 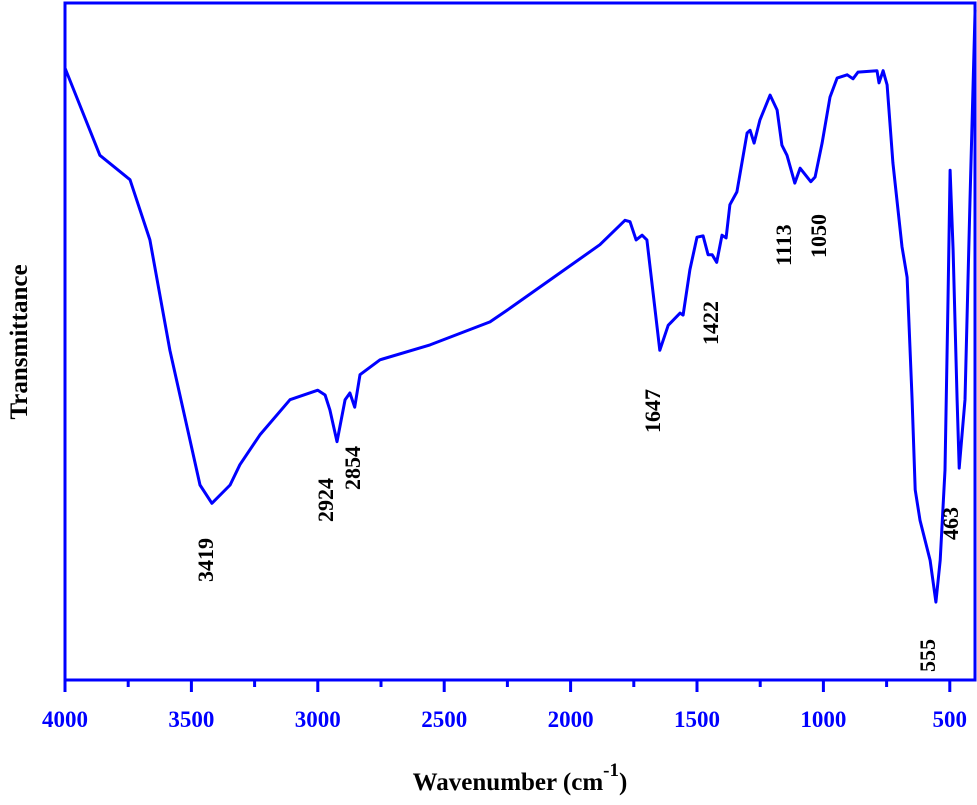 I want to click on x-tick-label: 2500, so click(x=444, y=719).